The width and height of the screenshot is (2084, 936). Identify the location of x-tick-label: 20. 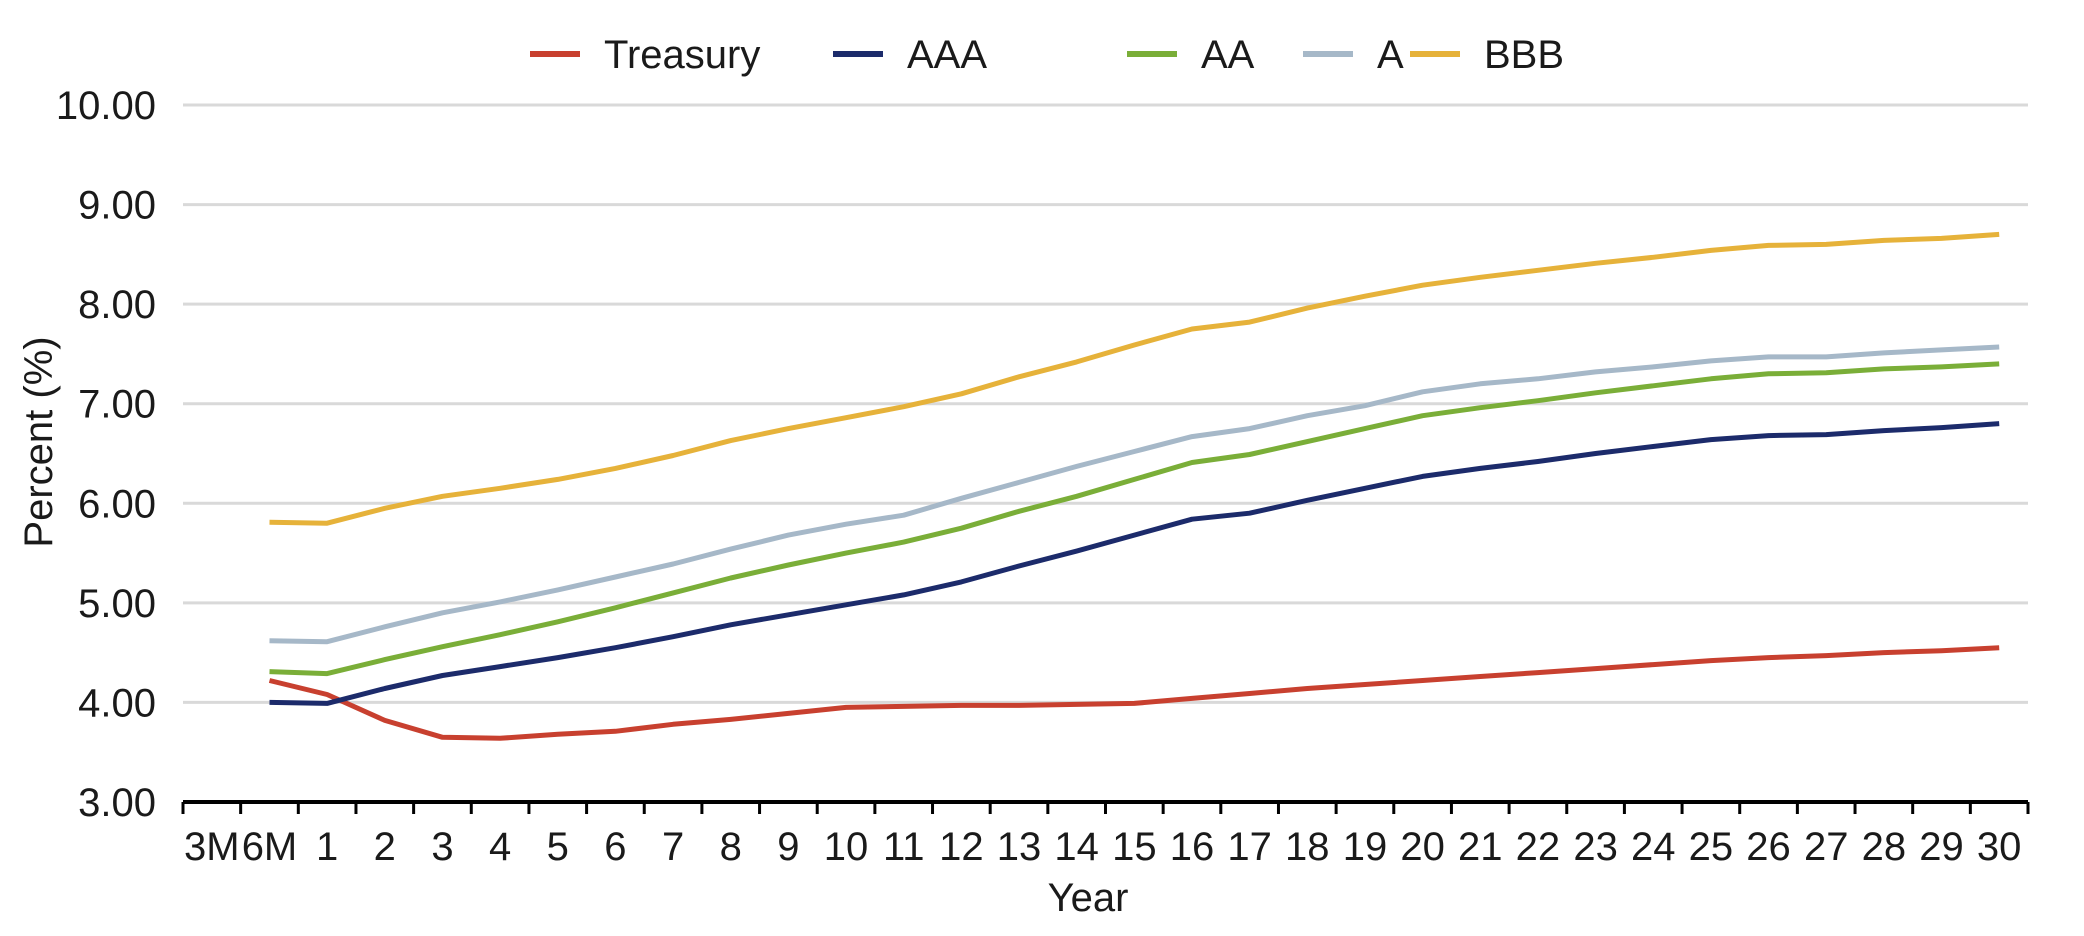
(1422, 847).